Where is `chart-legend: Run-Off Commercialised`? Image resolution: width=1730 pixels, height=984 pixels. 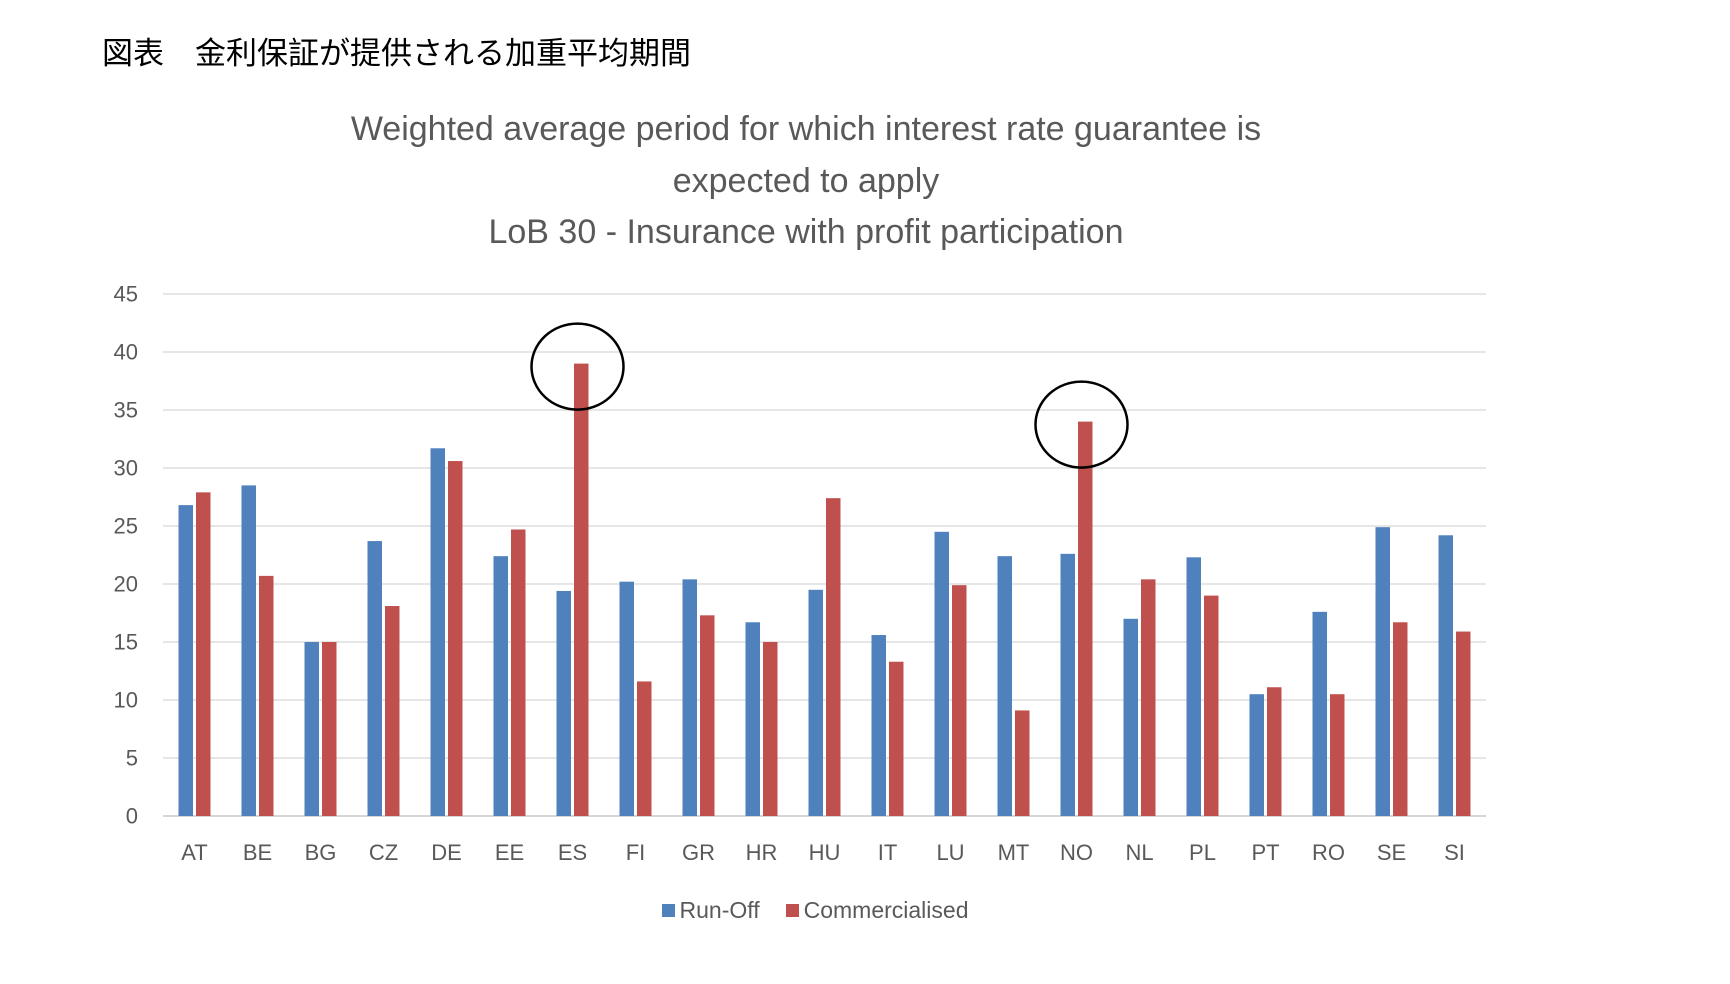 chart-legend: Run-Off Commercialised is located at coordinates (815, 910).